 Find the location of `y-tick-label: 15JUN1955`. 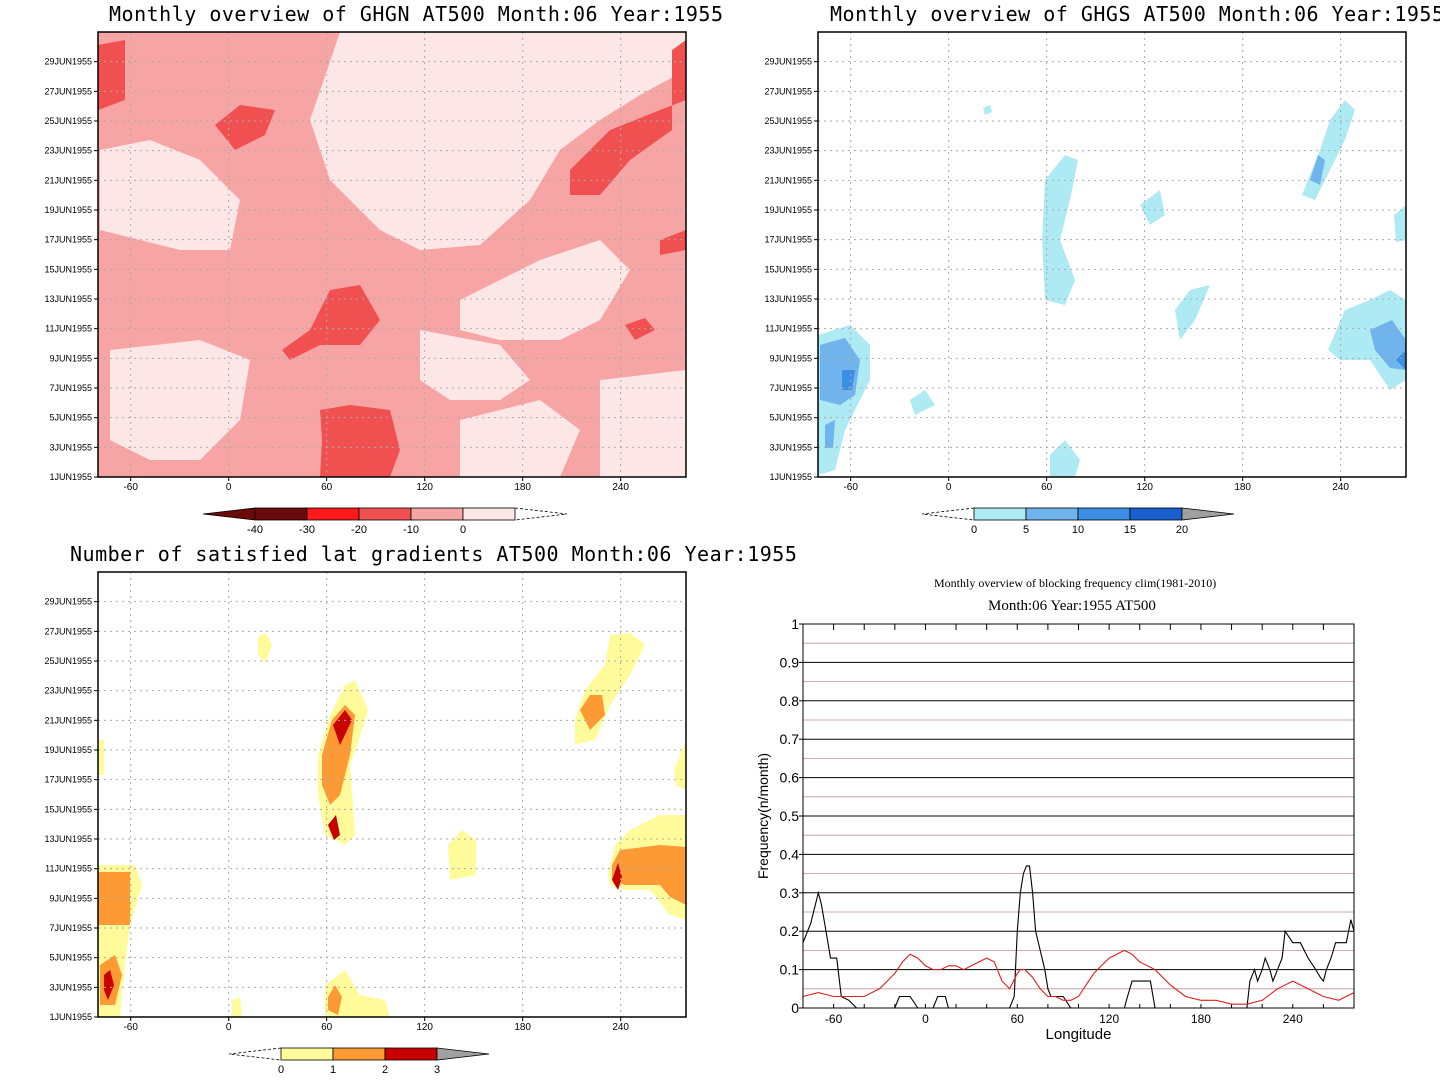

y-tick-label: 15JUN1955 is located at coordinates (68, 269).